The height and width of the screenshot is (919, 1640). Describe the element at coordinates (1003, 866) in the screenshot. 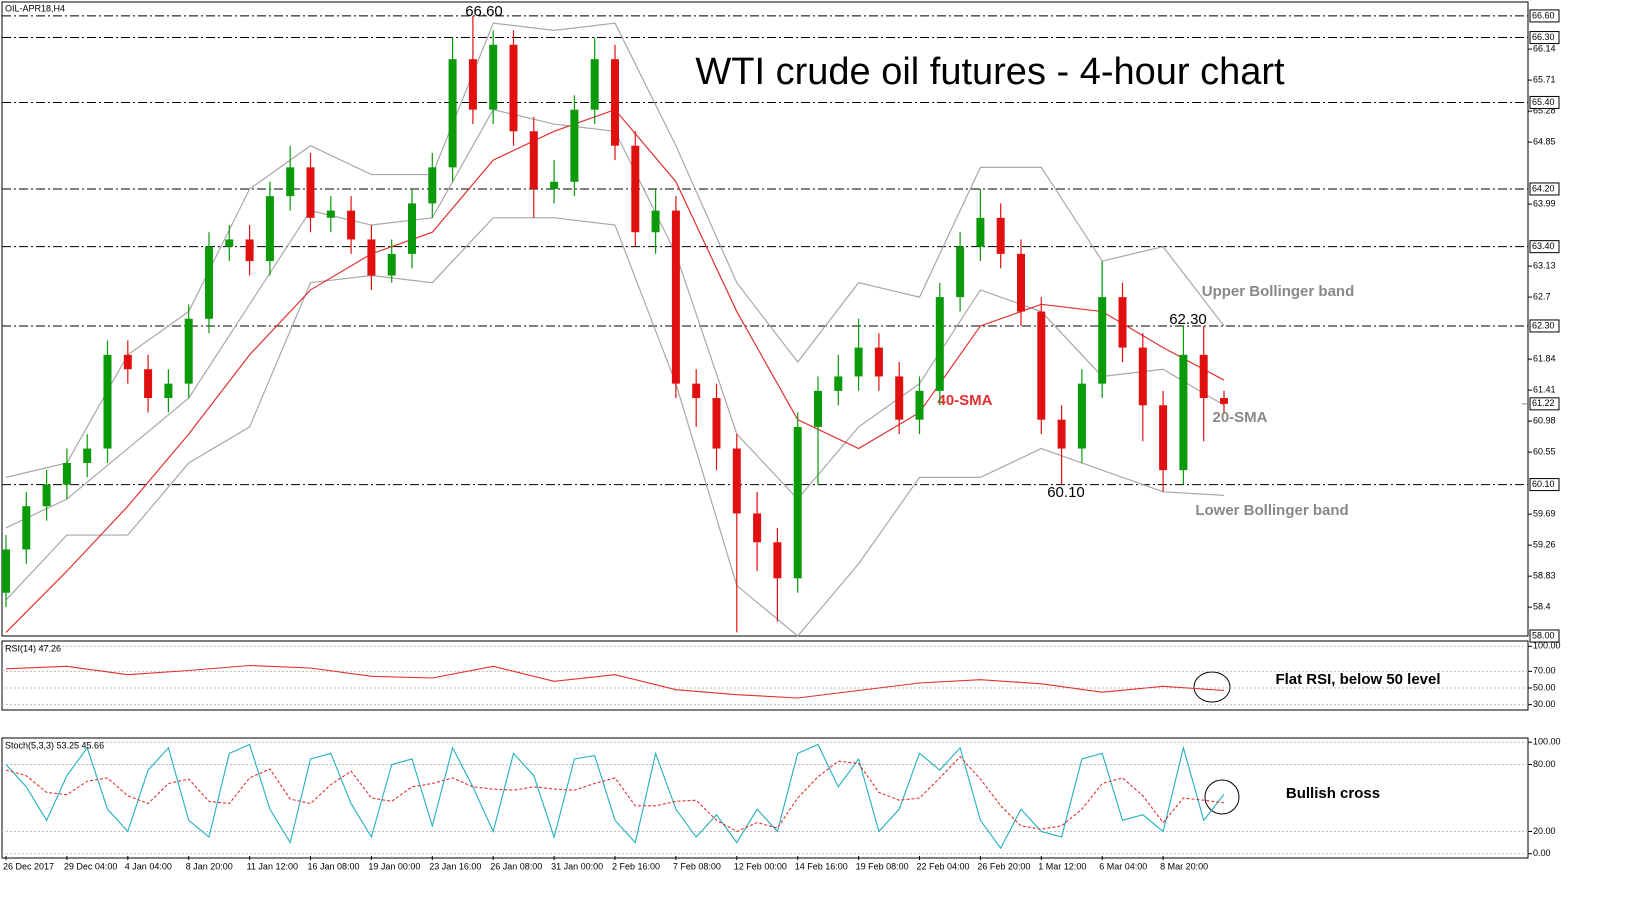

I see `x-tick-label: 26 Feb 20:00` at that location.